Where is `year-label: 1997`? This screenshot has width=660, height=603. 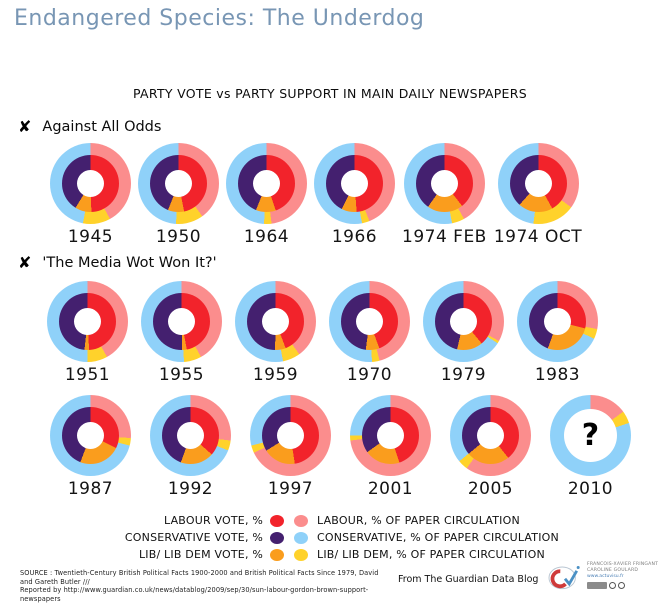 year-label: 1997 is located at coordinates (290, 489).